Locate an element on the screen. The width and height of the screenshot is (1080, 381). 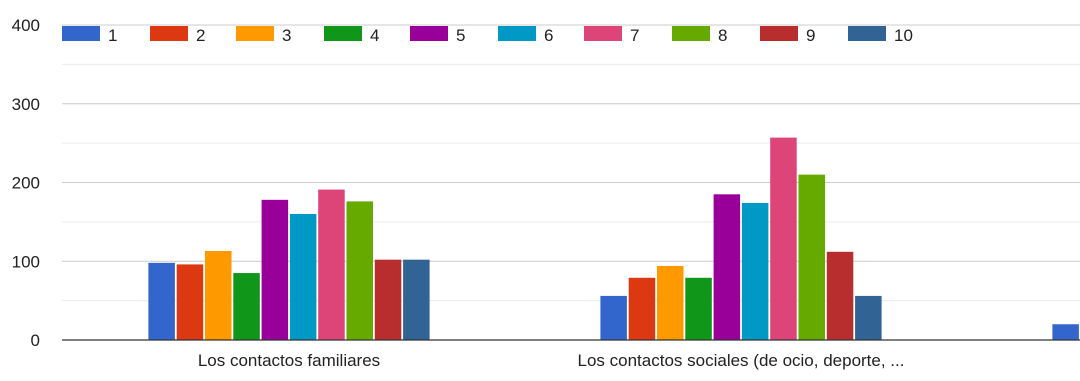
legend-label: 2 is located at coordinates (200, 35).